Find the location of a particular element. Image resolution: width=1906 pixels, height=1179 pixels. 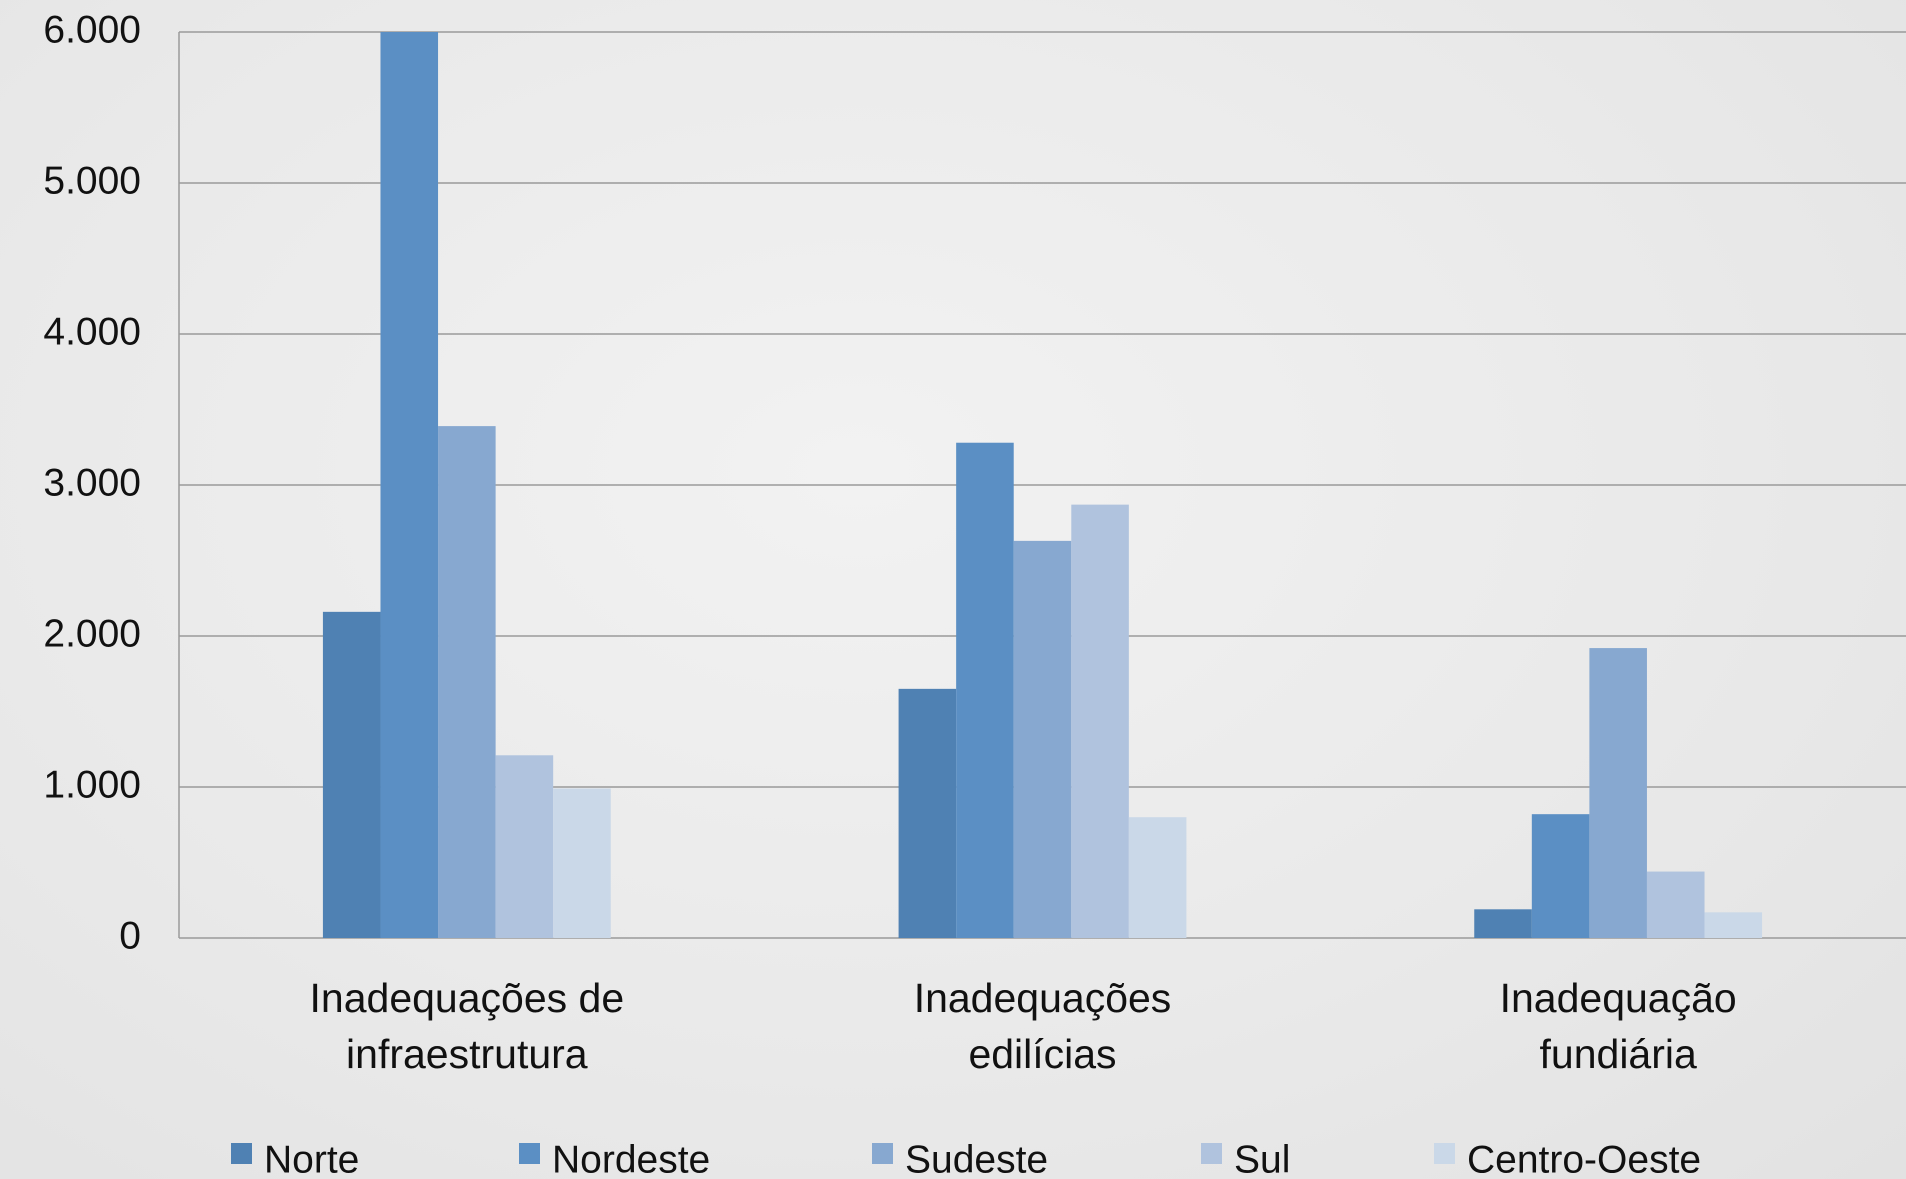

x-tick-label: Inadequações edilícias is located at coordinates (1042, 1026).